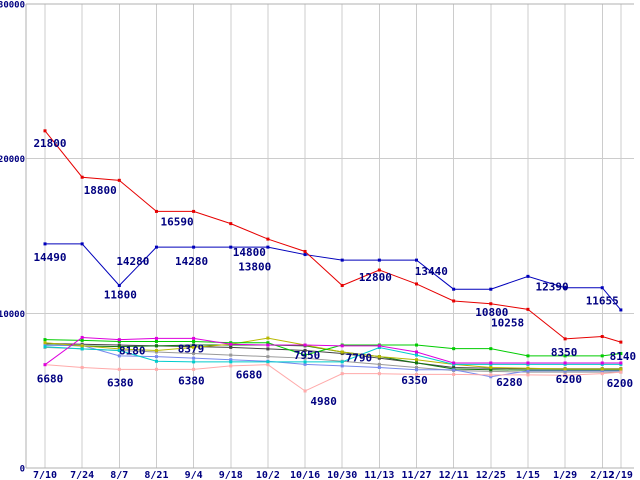 The image size is (640, 480). I want to click on x-tick-label: 2/12, so click(602, 475).